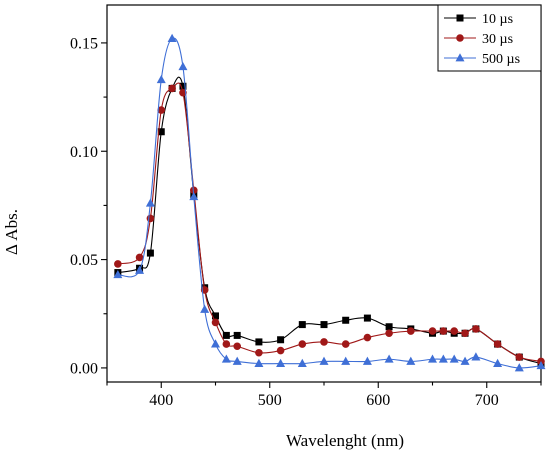  What do you see at coordinates (88, 206) in the screenshot?
I see `y-axis: 0.00 0.05 0.10 0.15` at bounding box center [88, 206].